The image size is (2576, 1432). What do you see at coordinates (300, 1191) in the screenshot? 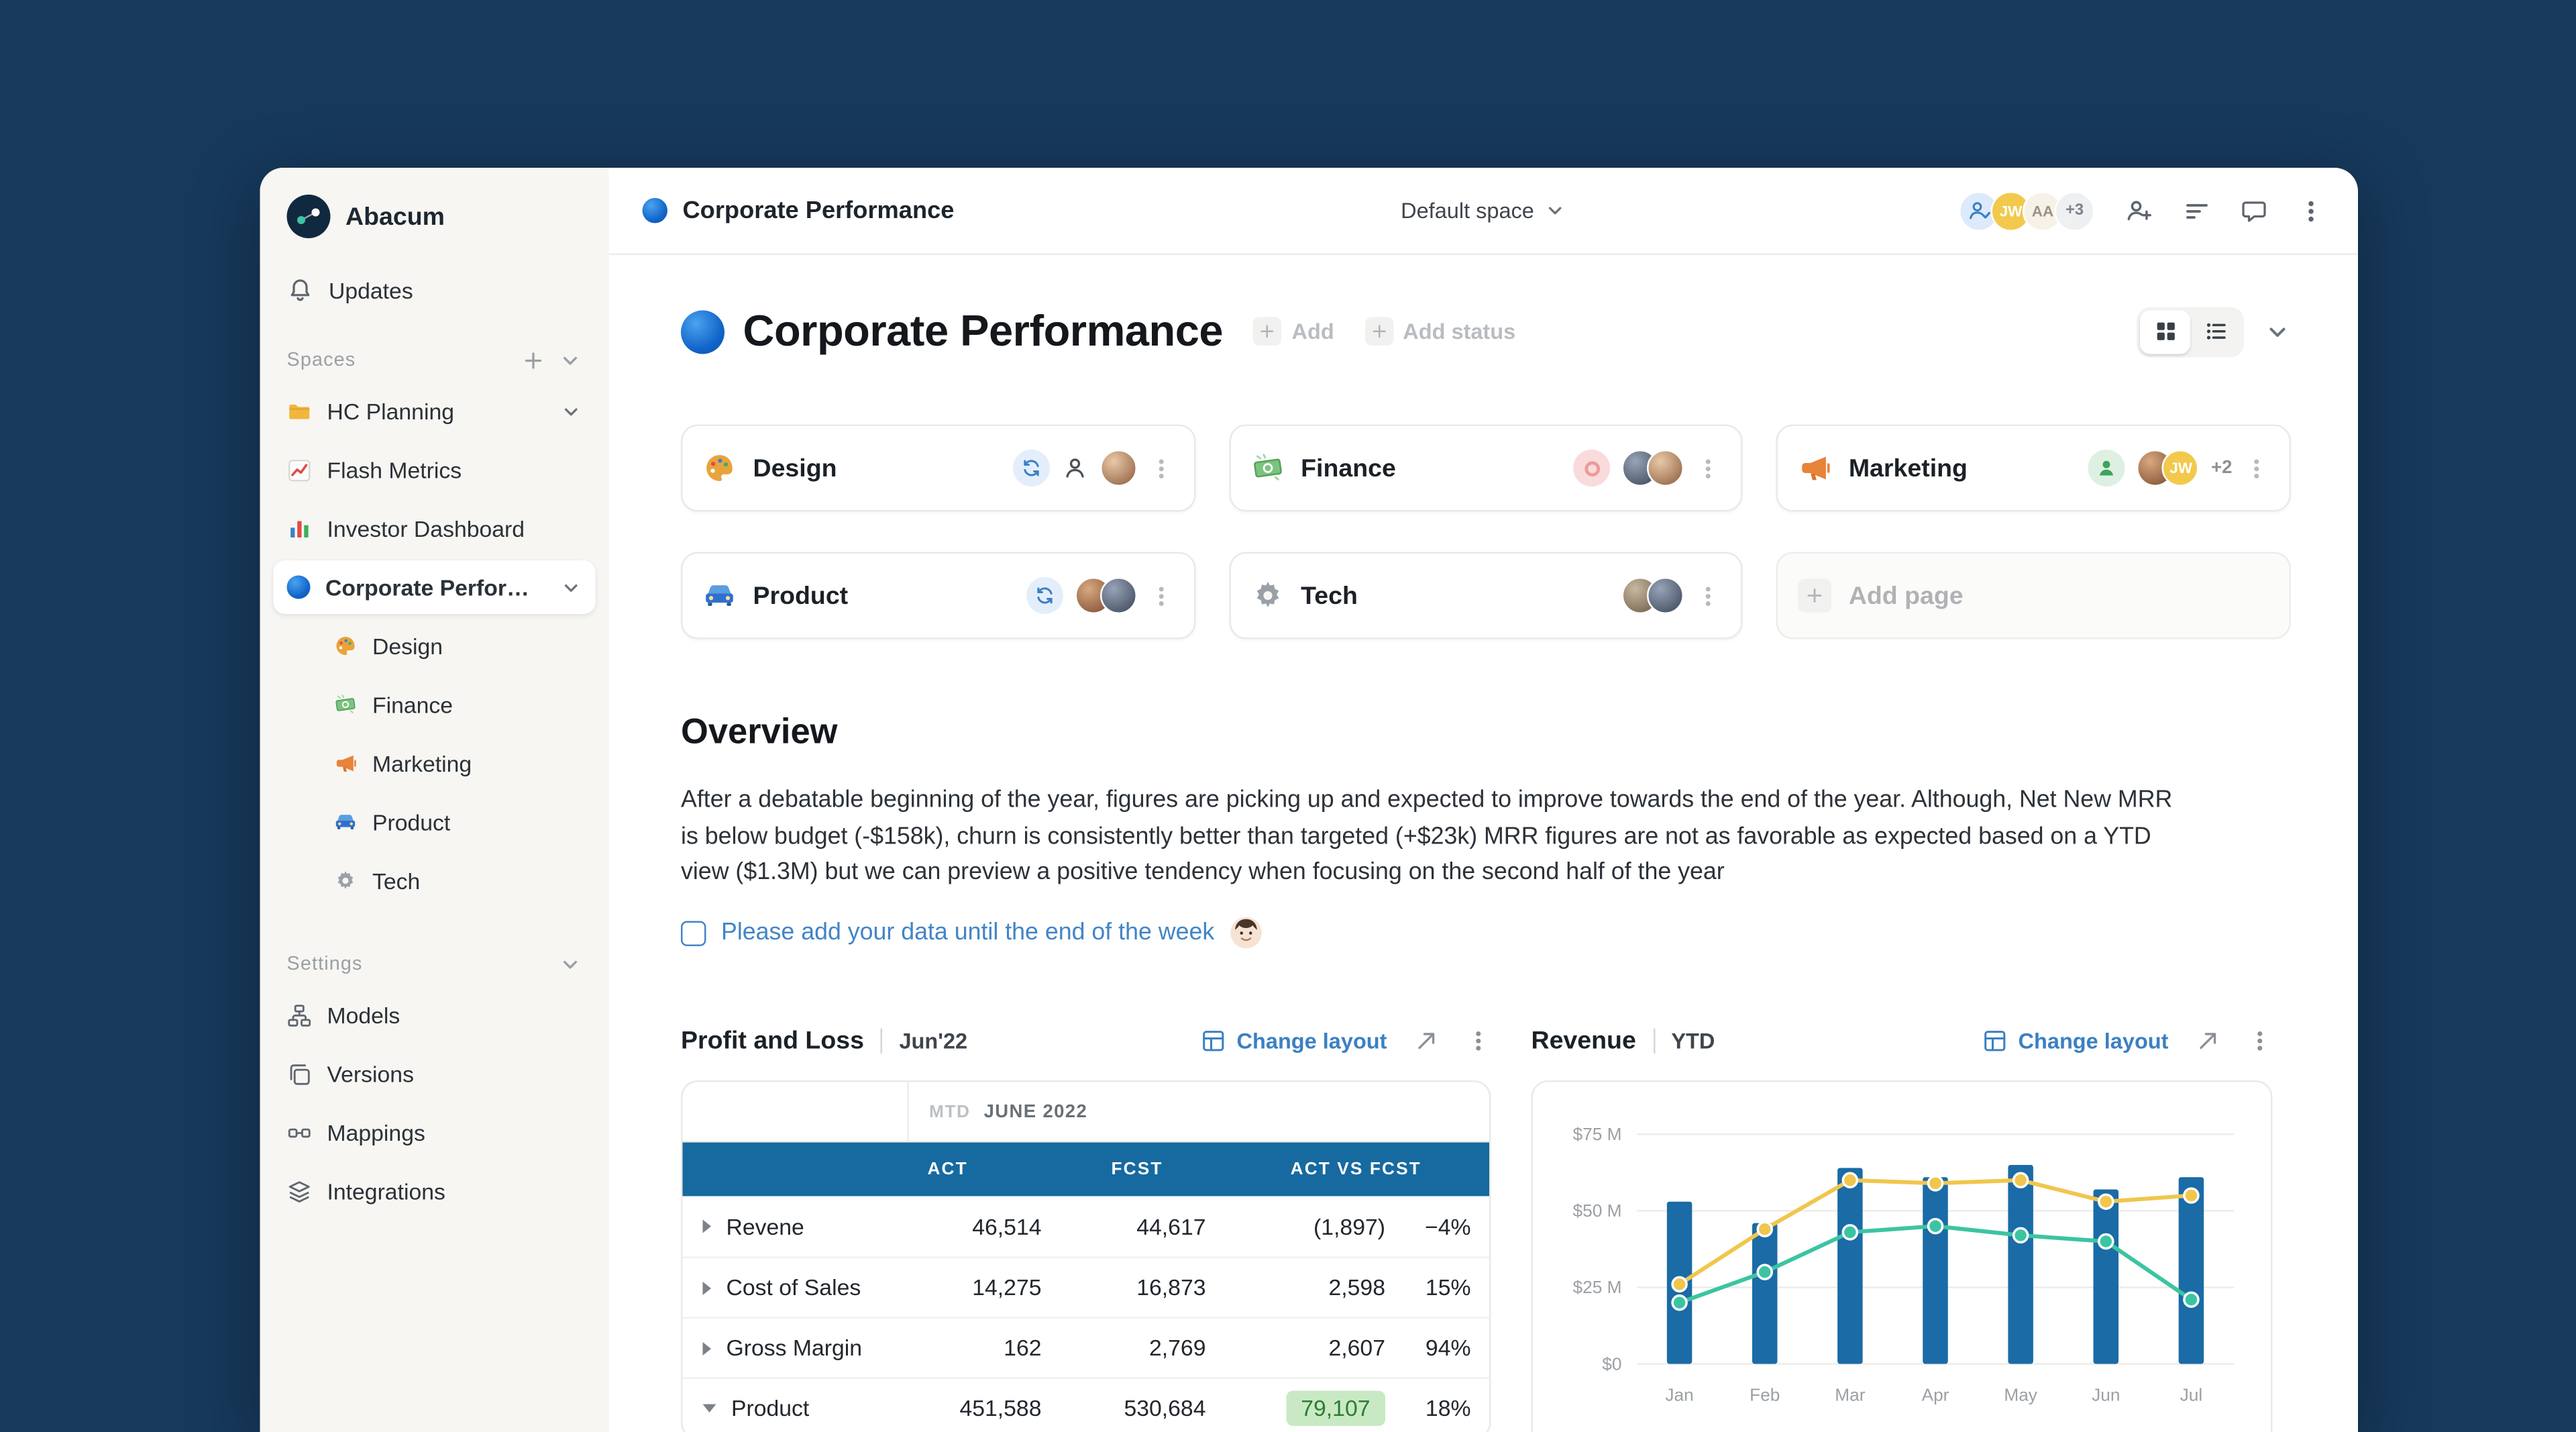
I see `layers-icon` at bounding box center [300, 1191].